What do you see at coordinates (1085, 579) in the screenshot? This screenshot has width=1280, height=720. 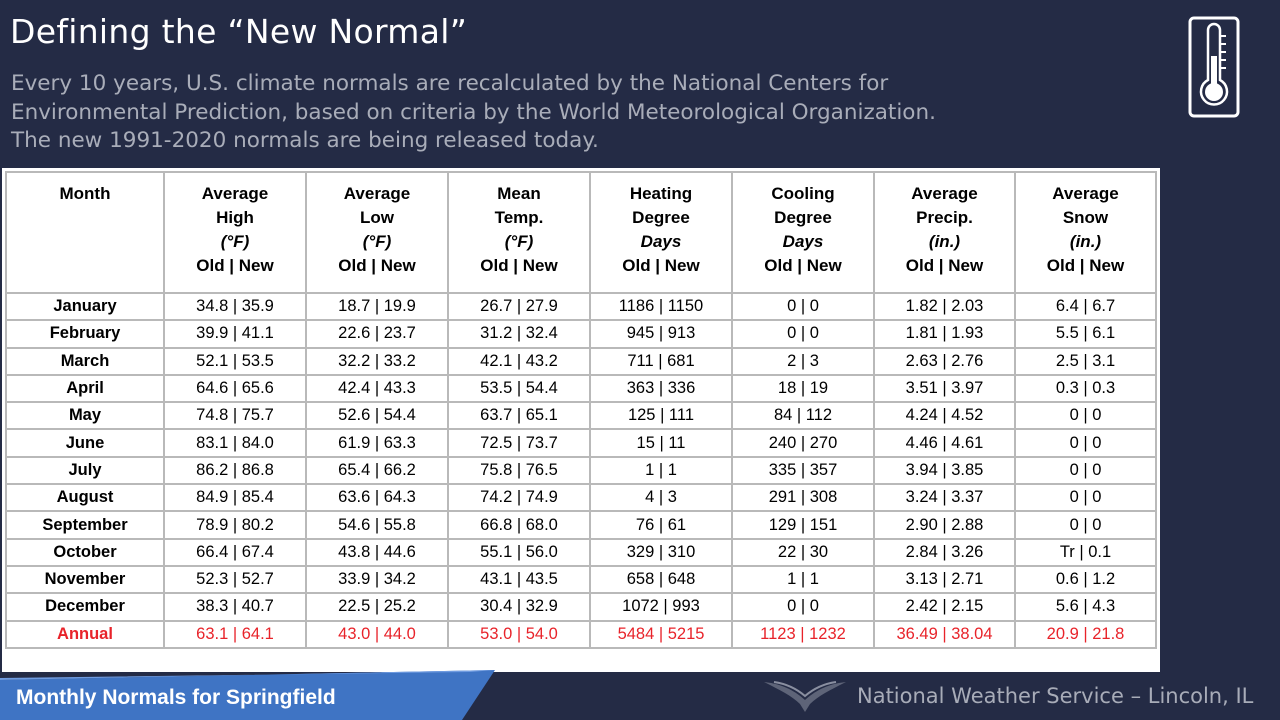 I see `value-cell: 0.6 | 1.2` at bounding box center [1085, 579].